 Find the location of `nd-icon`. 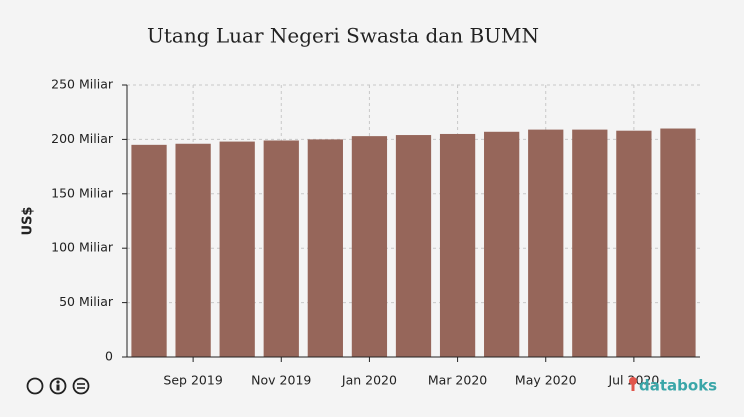

nd-icon is located at coordinates (81, 386).